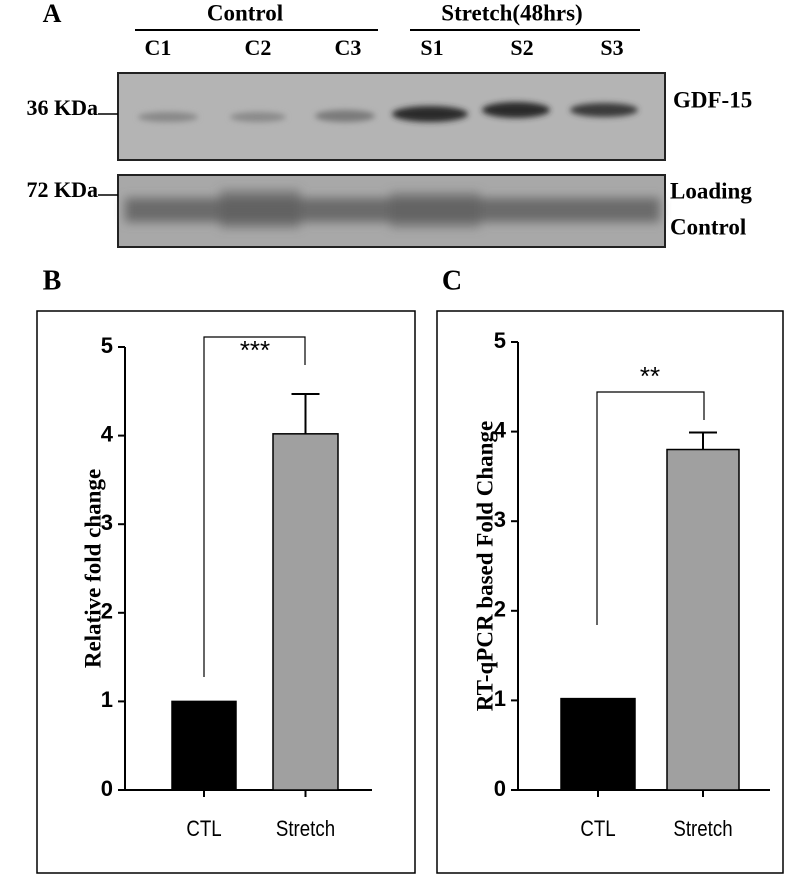 The height and width of the screenshot is (881, 786). What do you see at coordinates (63, 107) in the screenshot?
I see `marker-label: 36 KDa` at bounding box center [63, 107].